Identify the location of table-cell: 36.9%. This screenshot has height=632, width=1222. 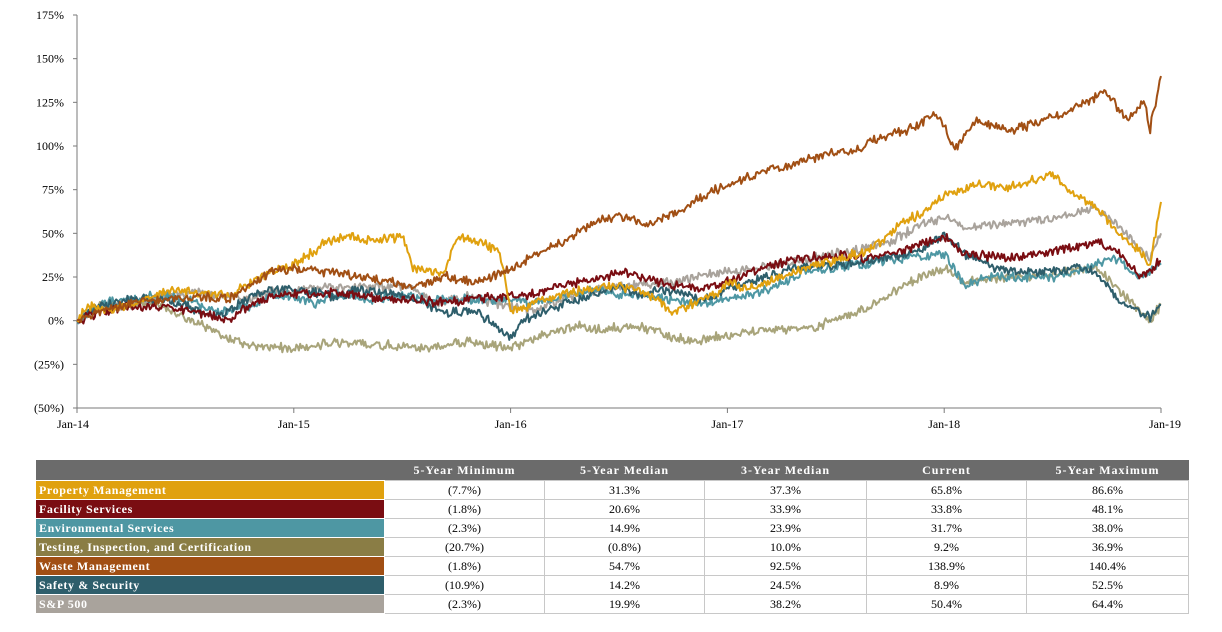
(1107, 547).